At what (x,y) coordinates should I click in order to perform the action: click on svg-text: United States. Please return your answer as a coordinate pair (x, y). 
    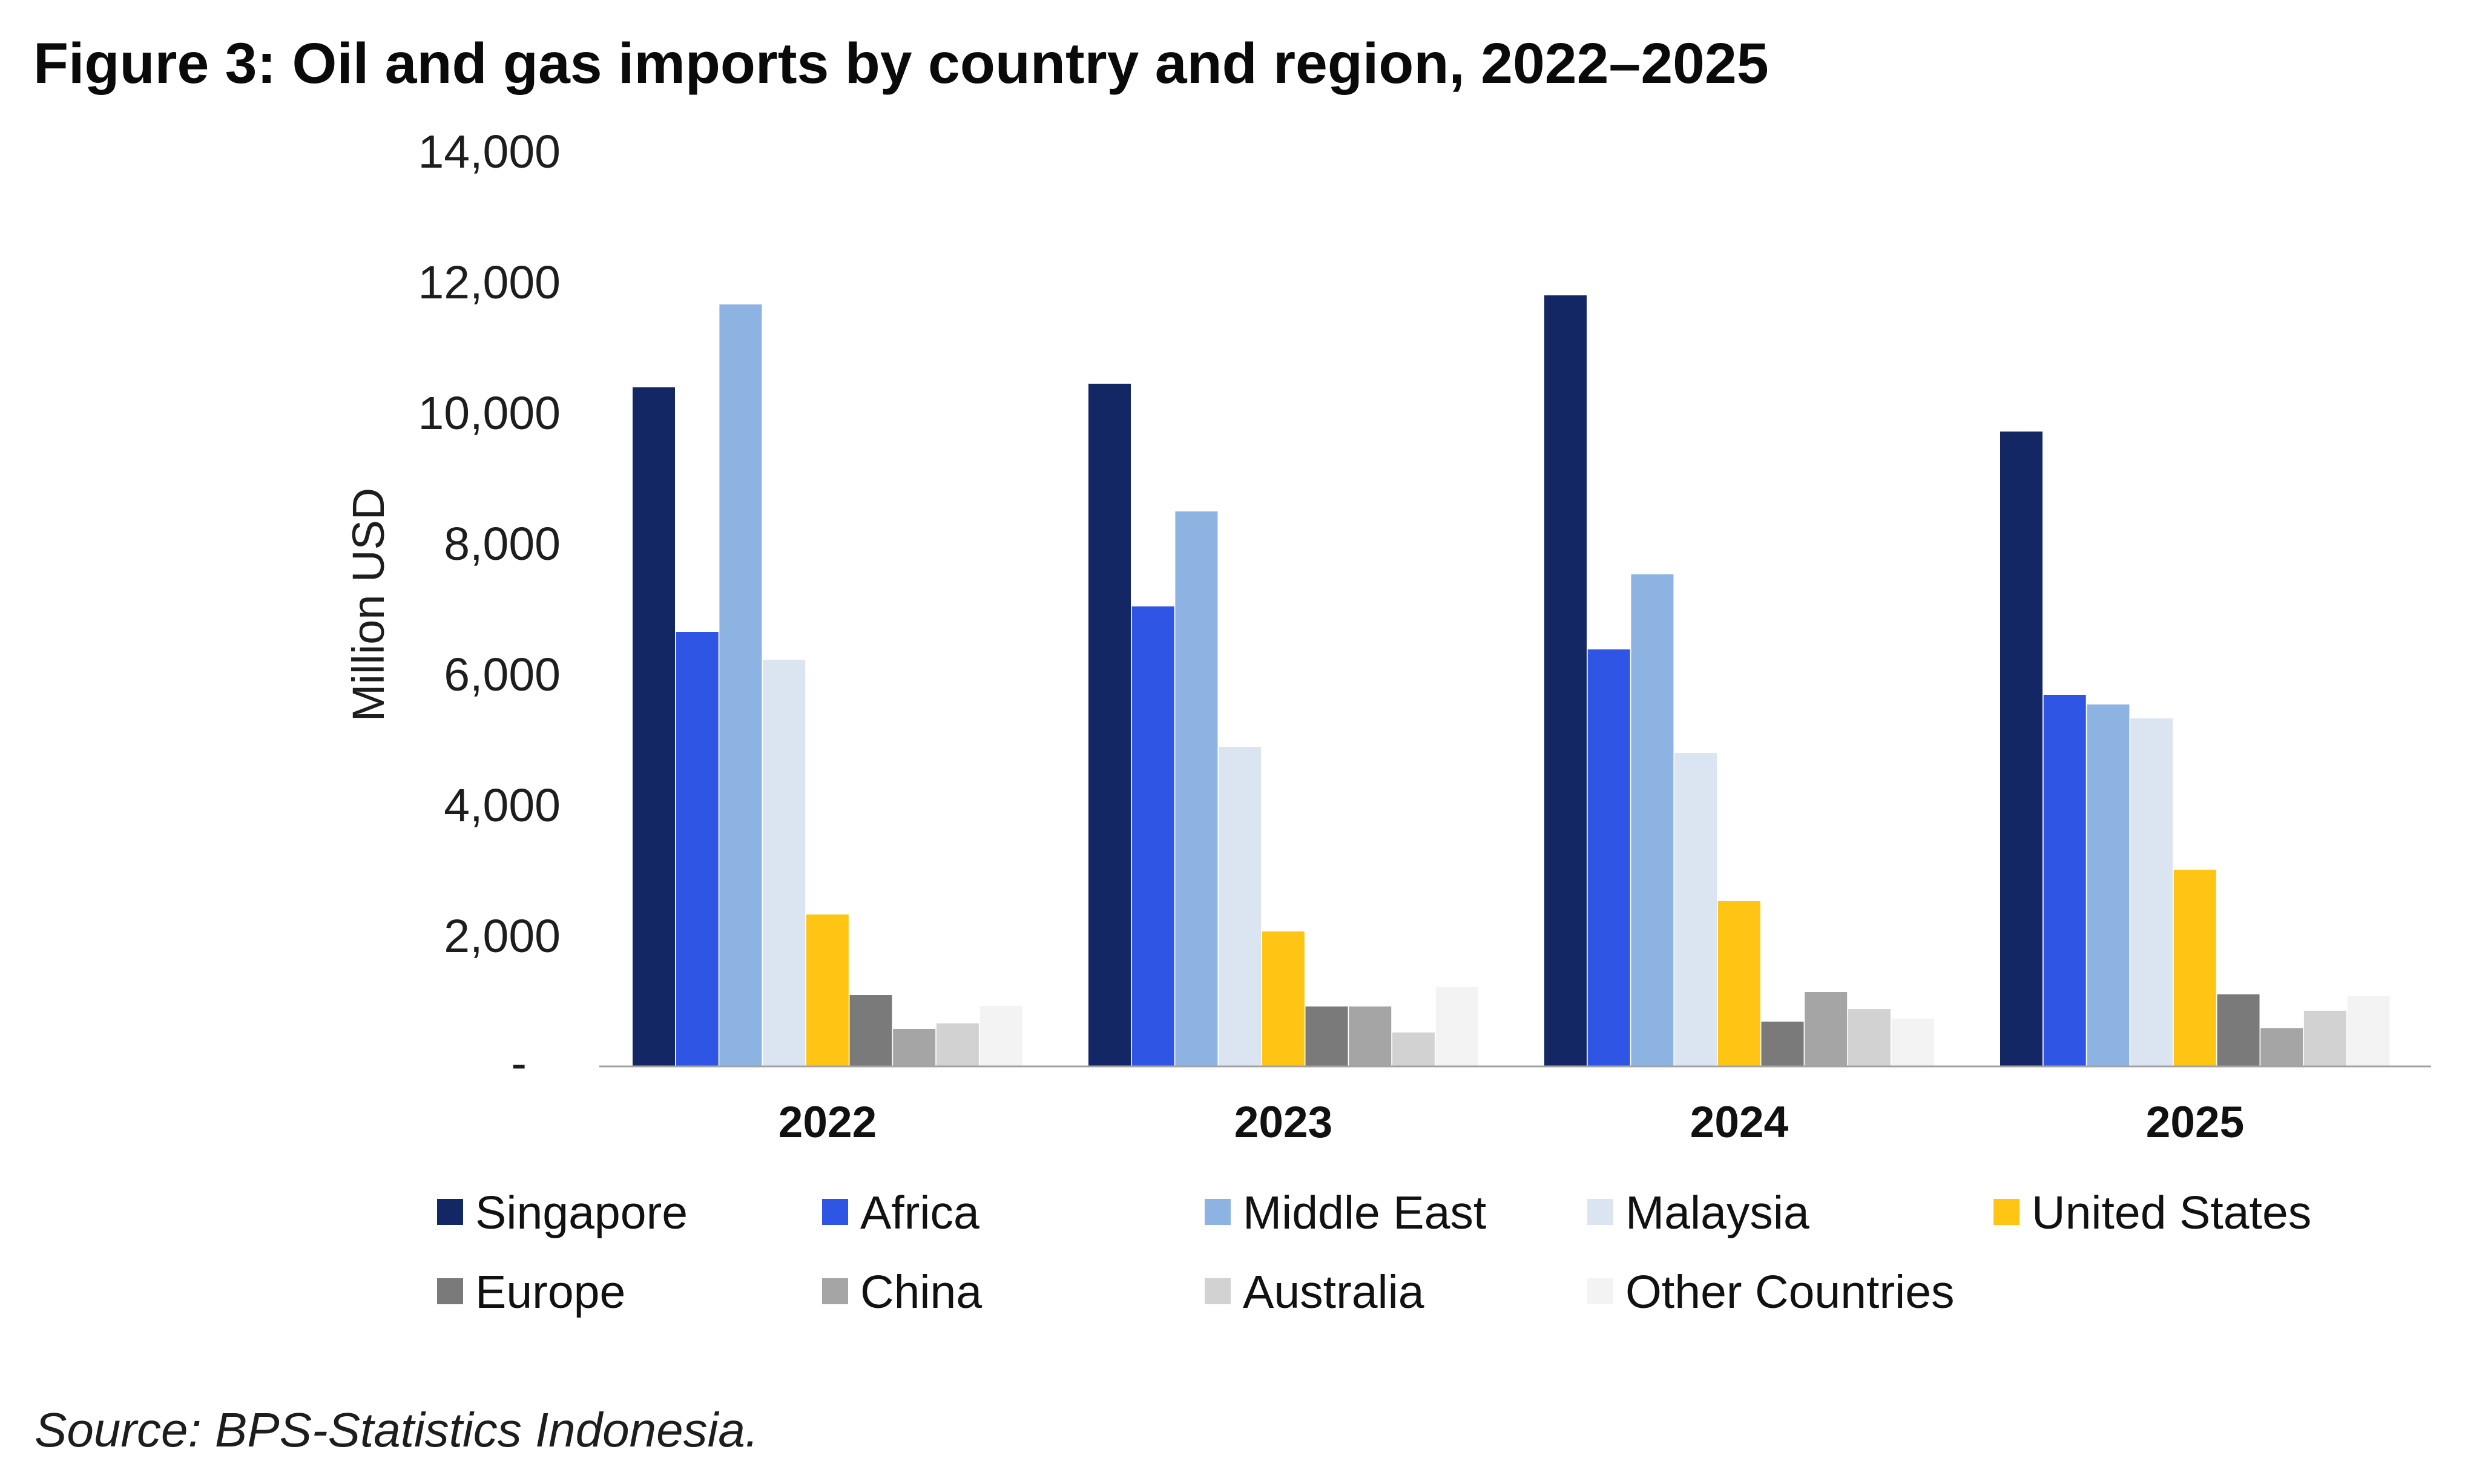
    Looking at the image, I should click on (2171, 1213).